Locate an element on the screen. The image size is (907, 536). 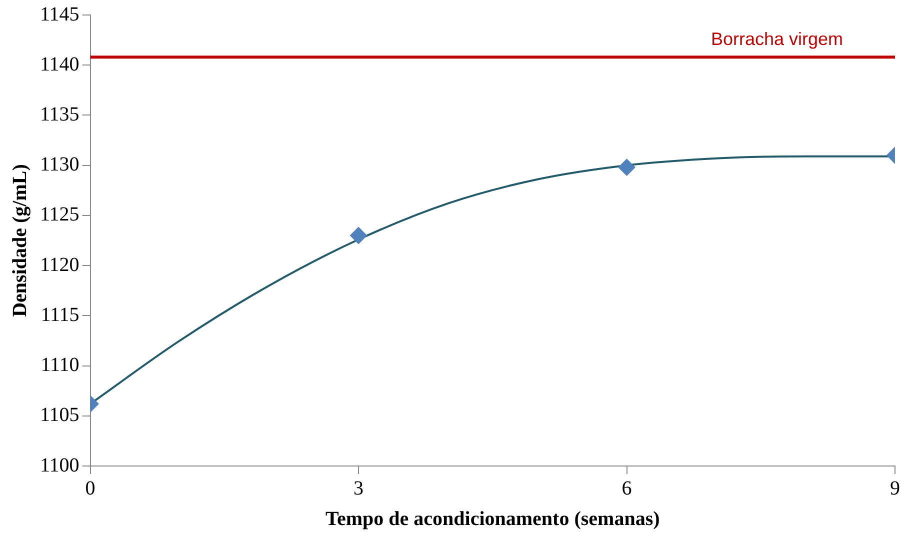
x-tick-label: 6 is located at coordinates (627, 488).